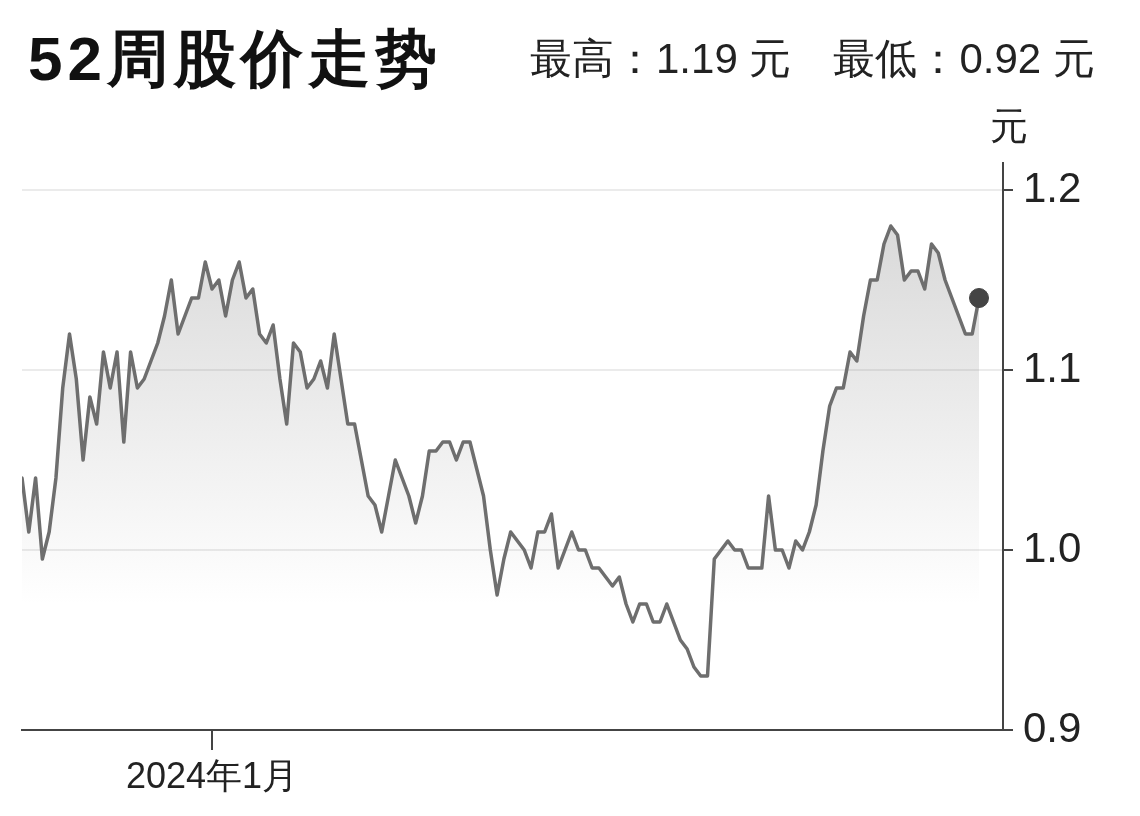  What do you see at coordinates (812, 58) in the screenshot?
I see `chart-subtitle: 最高：1.19 元 最低：0.92 元` at bounding box center [812, 58].